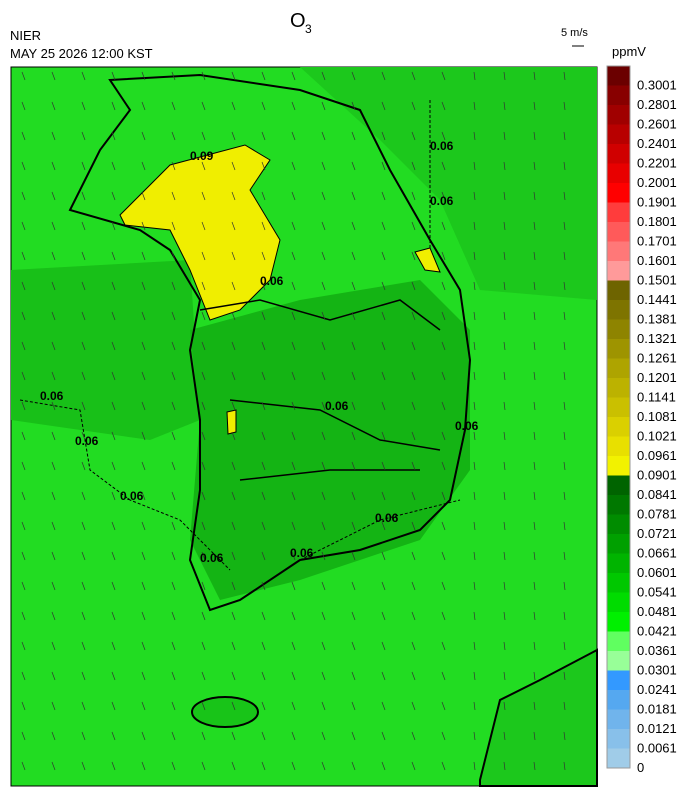 The image size is (692, 798). I want to click on contour-label: 0.09, so click(202, 156).